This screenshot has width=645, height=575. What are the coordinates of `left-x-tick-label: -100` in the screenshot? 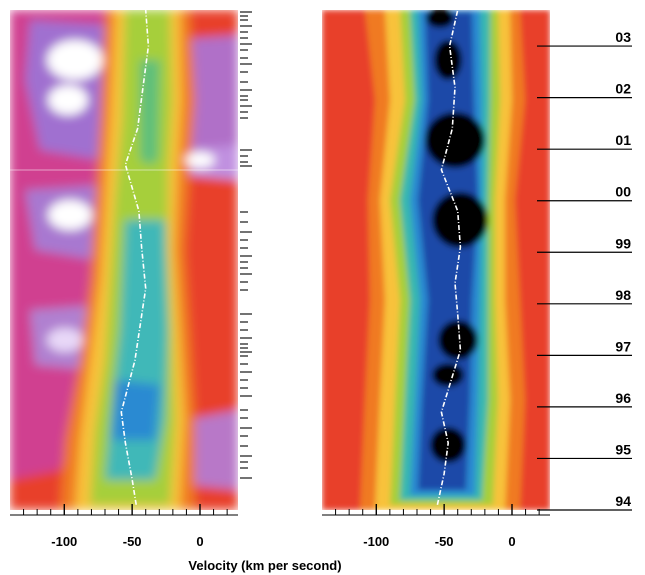 It's located at (64, 541).